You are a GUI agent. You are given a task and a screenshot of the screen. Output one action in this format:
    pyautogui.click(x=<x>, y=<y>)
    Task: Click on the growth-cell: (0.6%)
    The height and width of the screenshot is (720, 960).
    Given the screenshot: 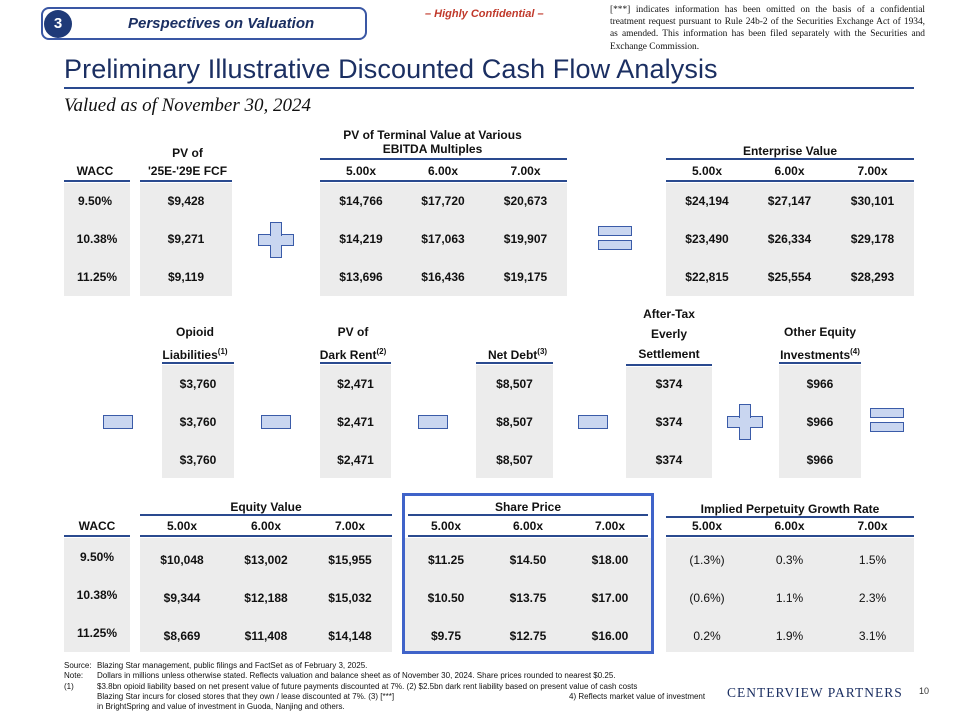 What is the action you would take?
    pyautogui.click(x=707, y=598)
    